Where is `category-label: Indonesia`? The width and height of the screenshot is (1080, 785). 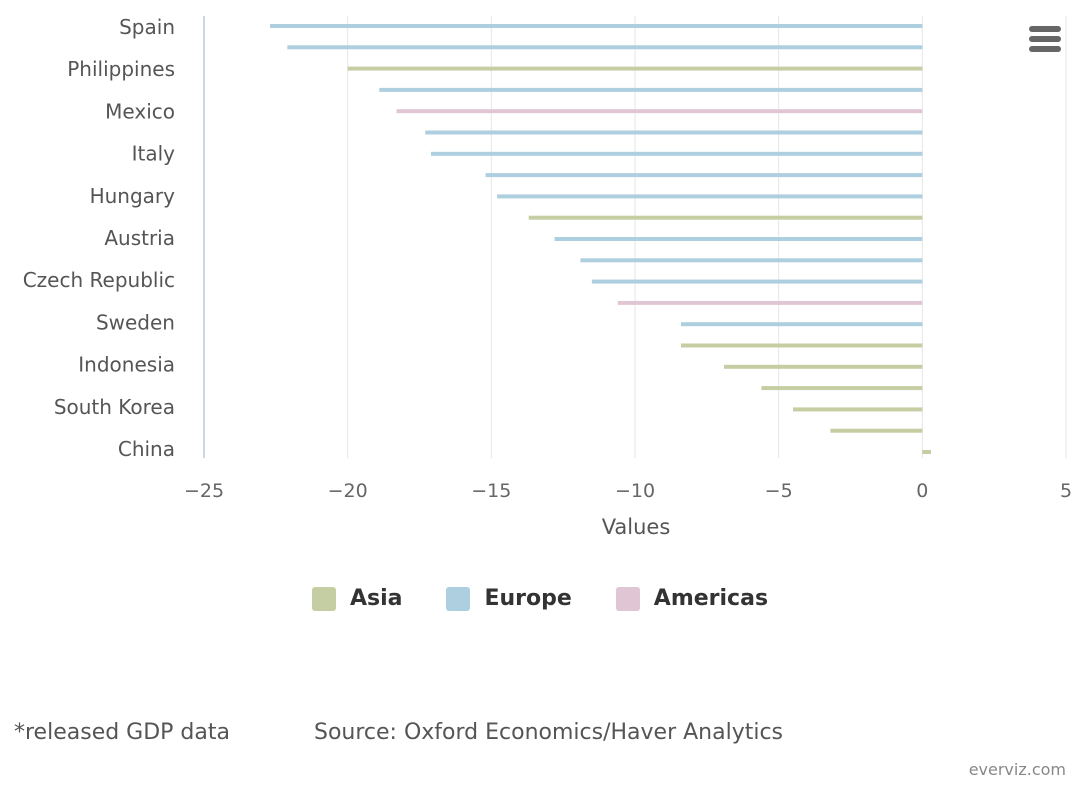 category-label: Indonesia is located at coordinates (126, 365).